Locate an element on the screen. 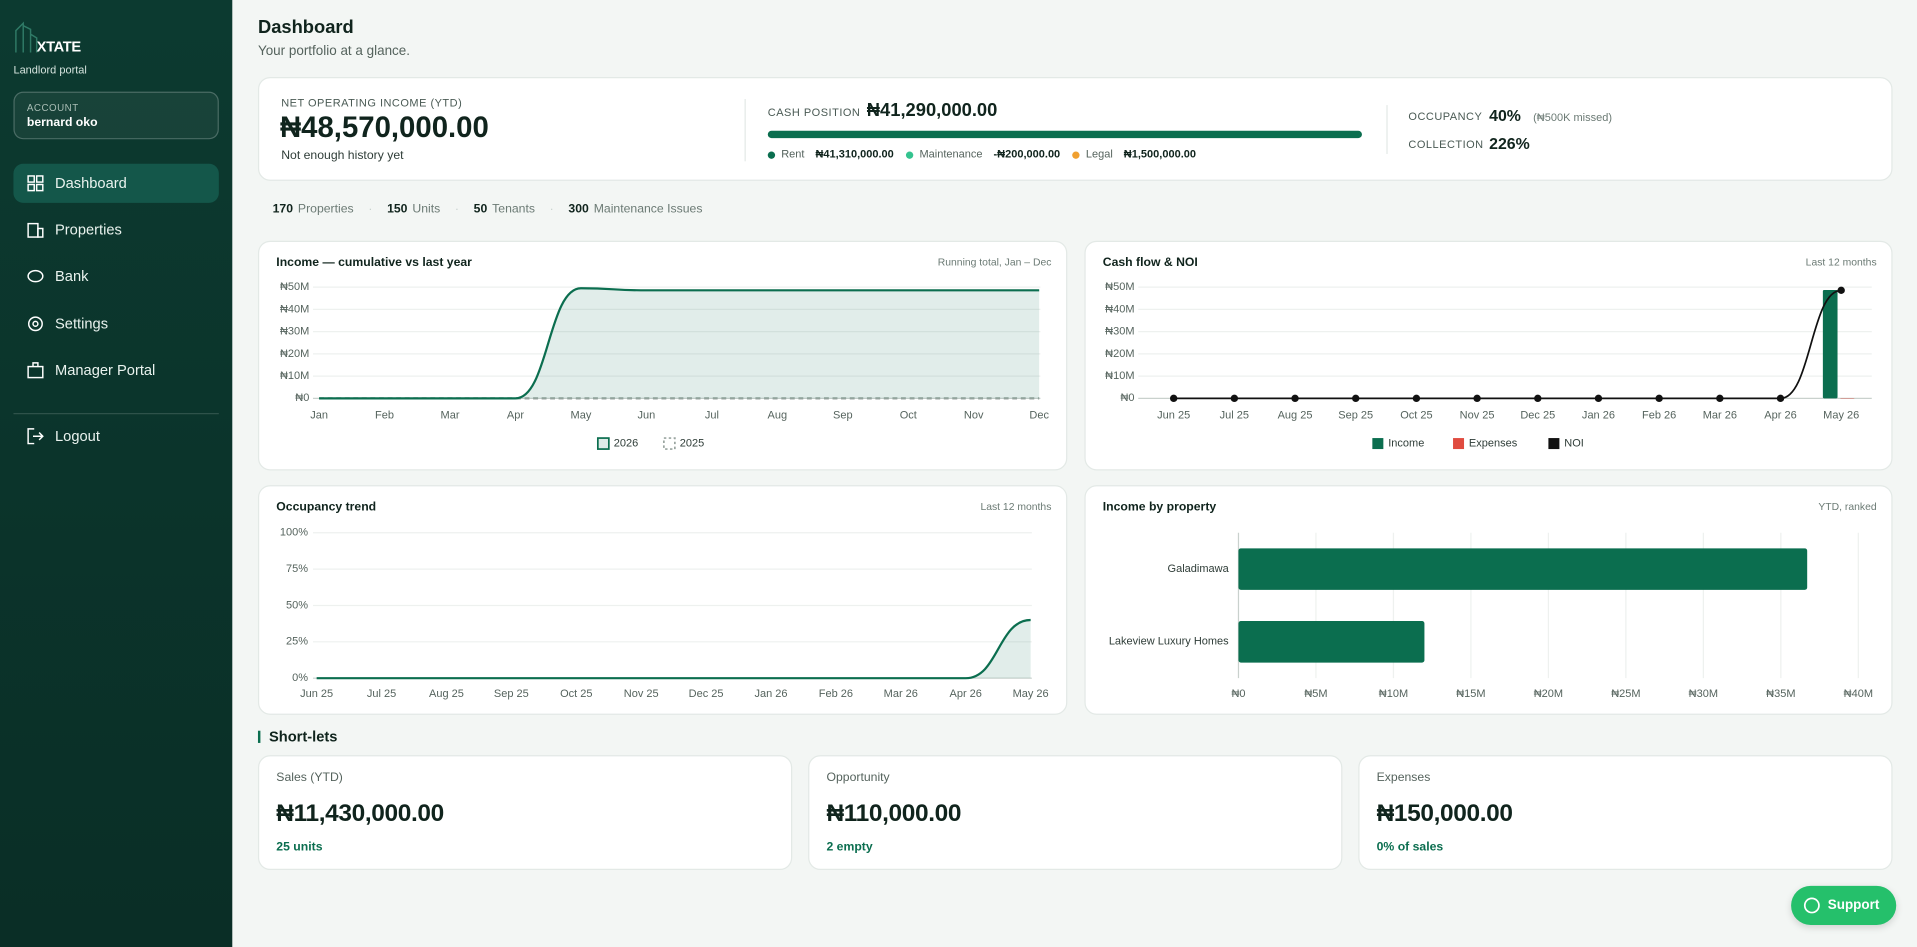  legend-dot is located at coordinates (1076, 154).